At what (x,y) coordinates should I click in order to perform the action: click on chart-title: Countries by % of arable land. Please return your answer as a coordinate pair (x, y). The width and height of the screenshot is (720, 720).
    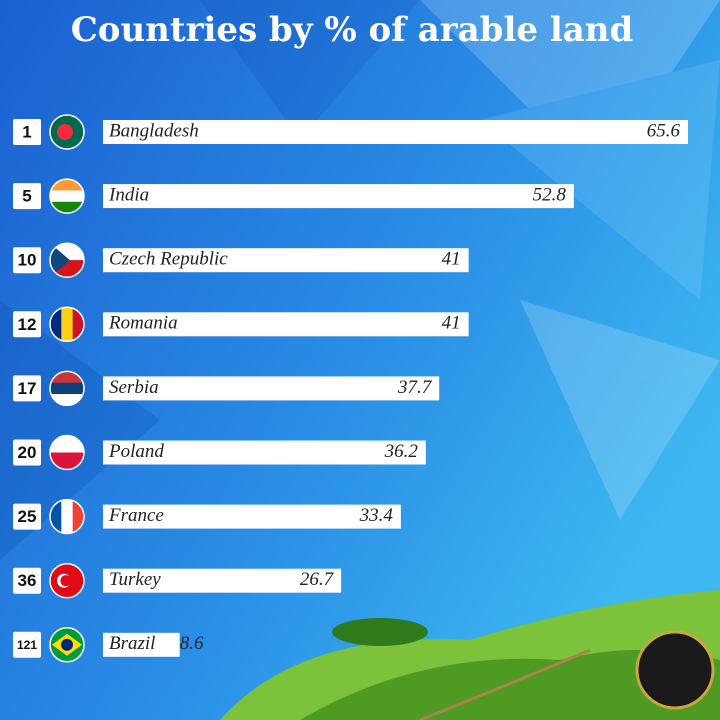
    Looking at the image, I should click on (352, 30).